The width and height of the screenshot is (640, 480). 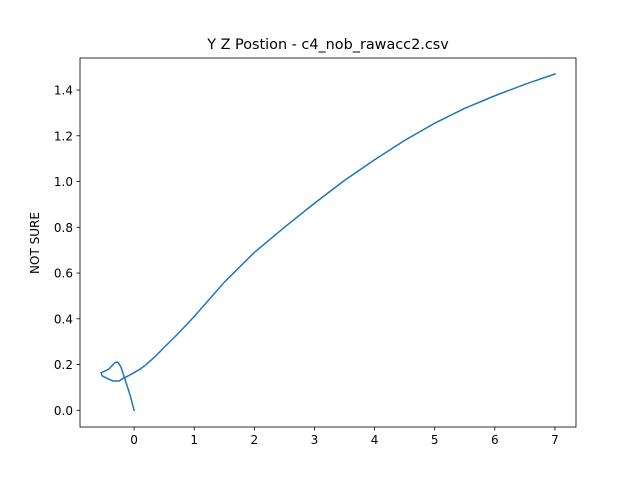 What do you see at coordinates (435, 440) in the screenshot?
I see `x-tick-label: 5` at bounding box center [435, 440].